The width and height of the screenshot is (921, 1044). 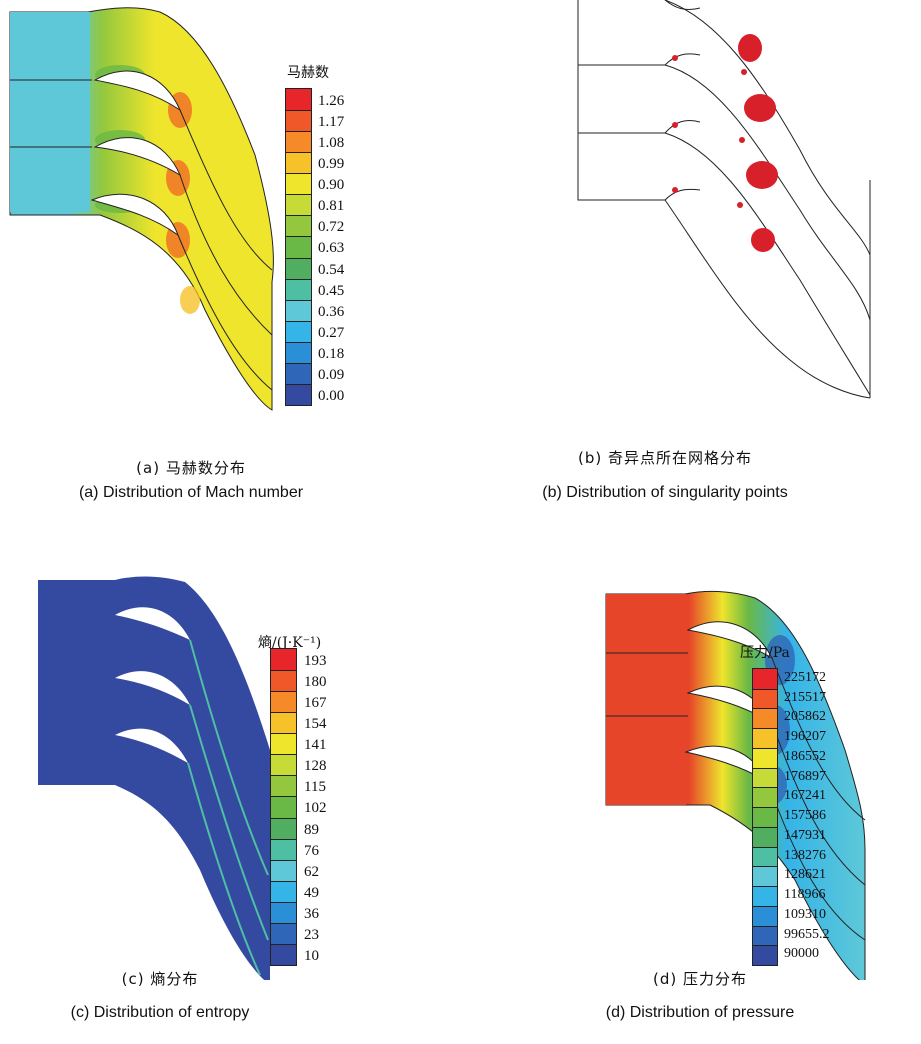 What do you see at coordinates (190, 300) in the screenshot?
I see `mach-hot-spot` at bounding box center [190, 300].